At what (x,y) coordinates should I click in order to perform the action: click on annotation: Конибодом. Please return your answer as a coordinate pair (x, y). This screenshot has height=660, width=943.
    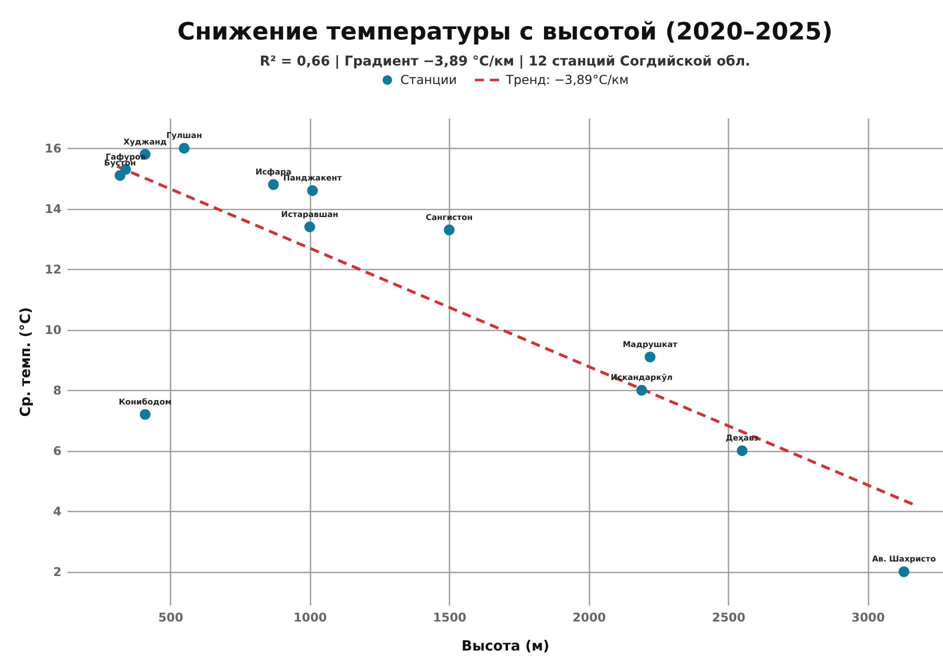
    Looking at the image, I should click on (145, 401).